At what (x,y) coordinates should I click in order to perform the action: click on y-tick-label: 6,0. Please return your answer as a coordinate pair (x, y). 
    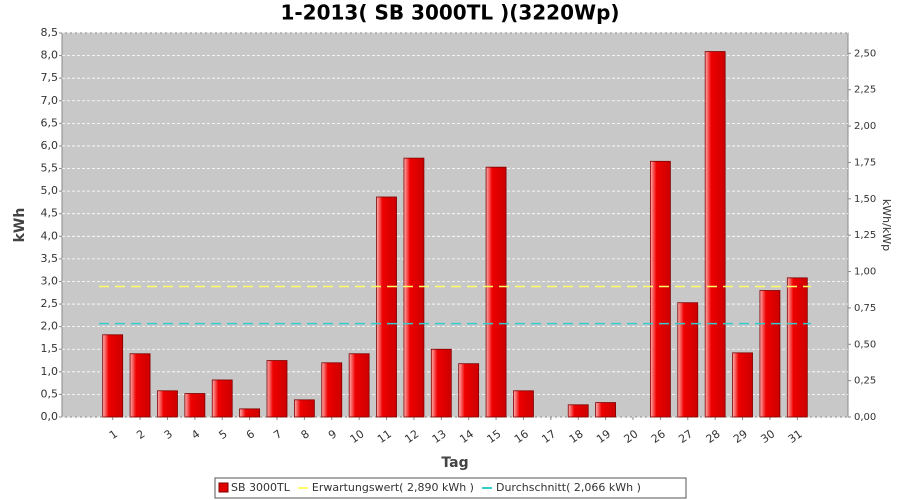
    Looking at the image, I should click on (50, 145).